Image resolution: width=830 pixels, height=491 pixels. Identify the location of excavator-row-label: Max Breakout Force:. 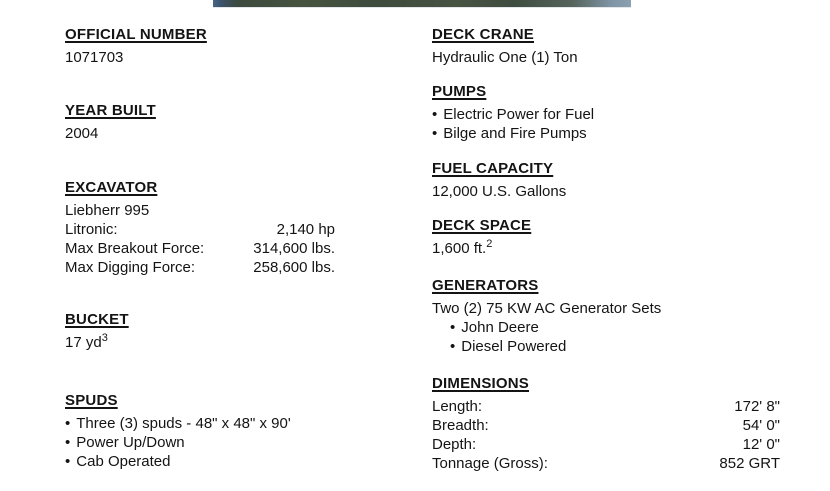
(135, 248).